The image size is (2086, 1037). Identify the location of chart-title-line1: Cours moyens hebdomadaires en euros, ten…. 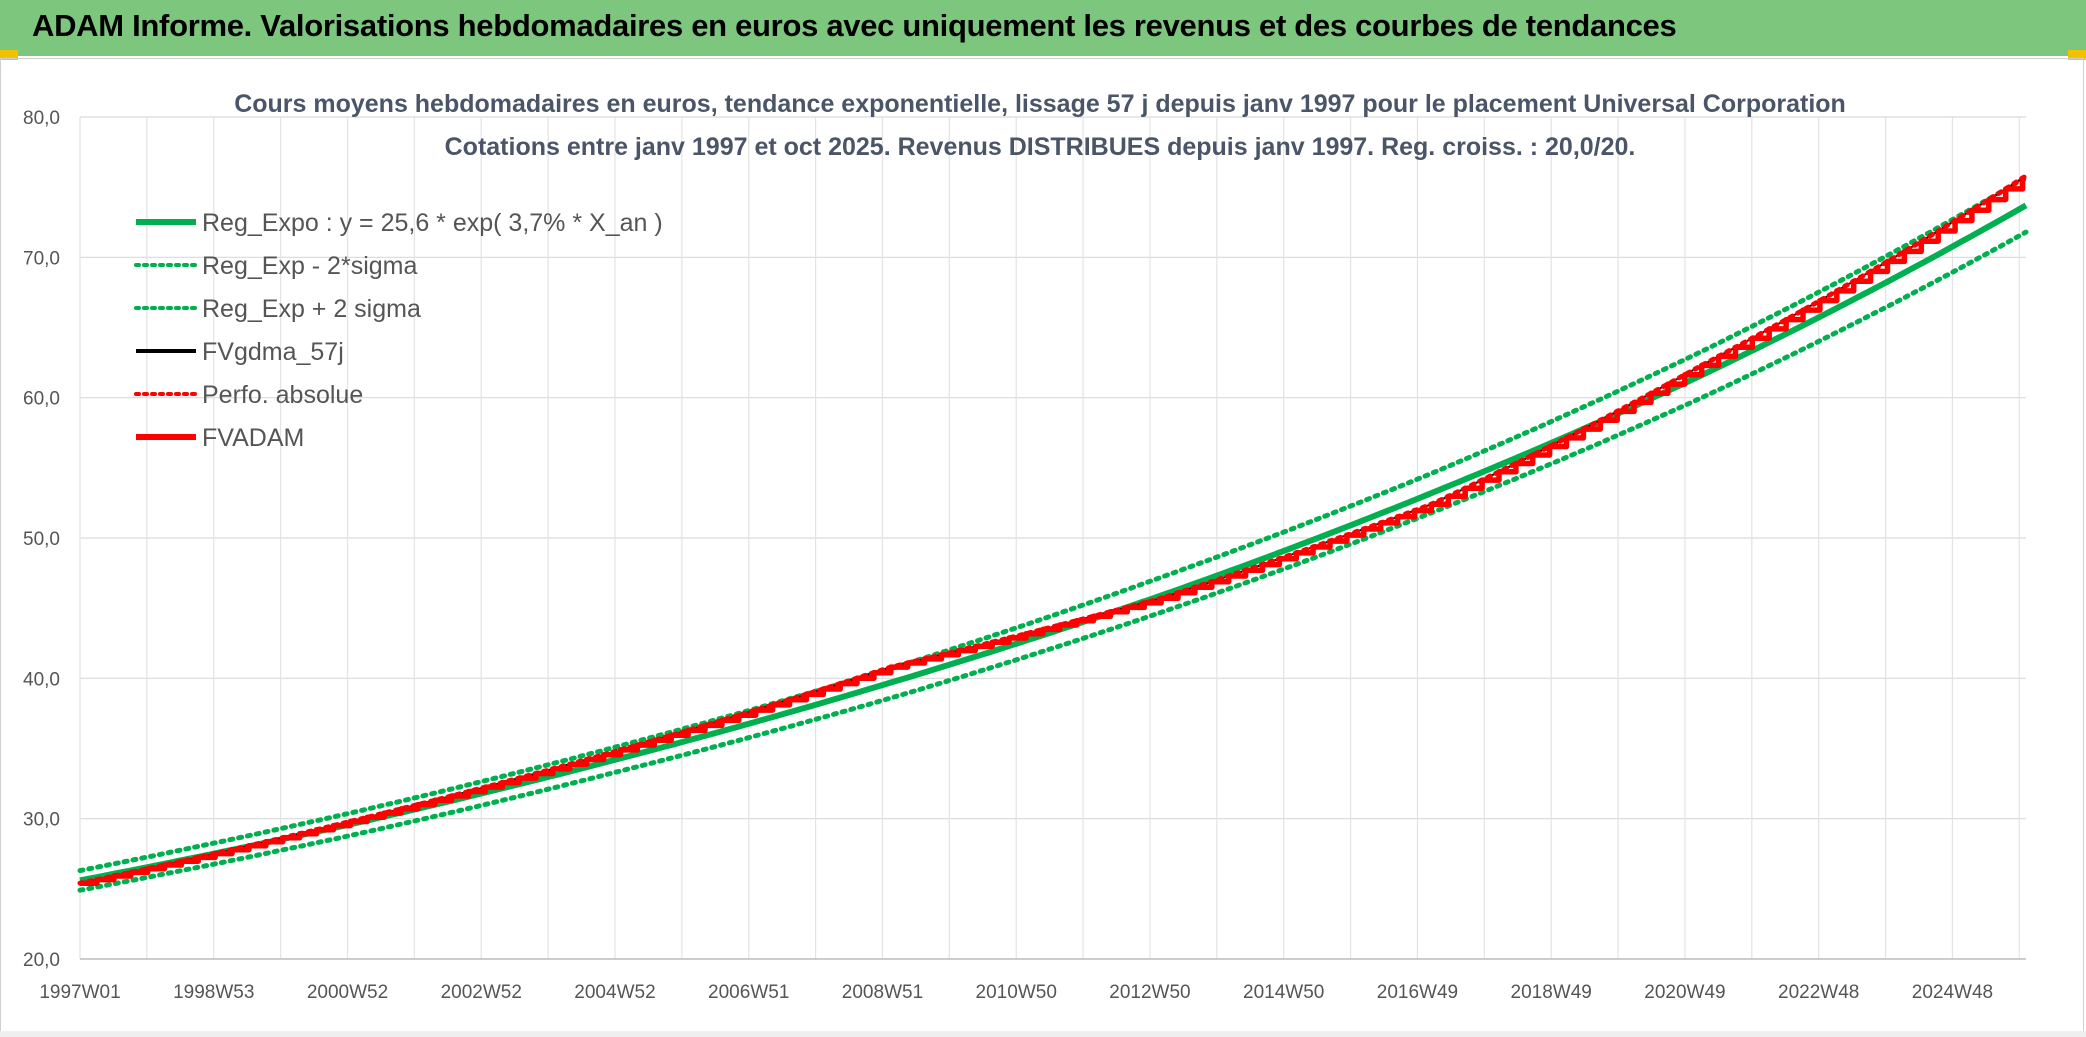
(1040, 104).